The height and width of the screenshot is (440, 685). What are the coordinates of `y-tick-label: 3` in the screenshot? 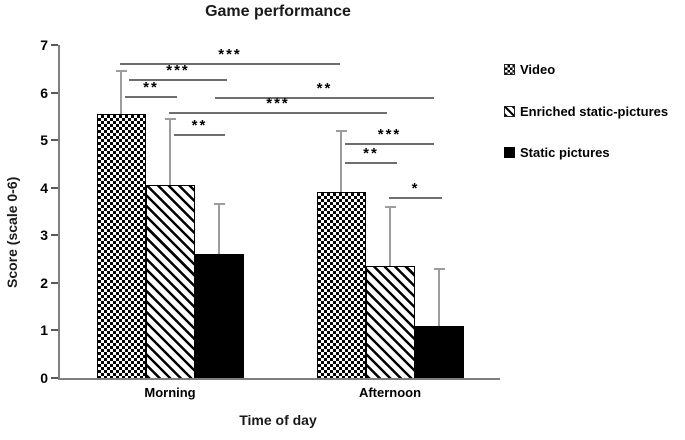 It's located at (44, 235).